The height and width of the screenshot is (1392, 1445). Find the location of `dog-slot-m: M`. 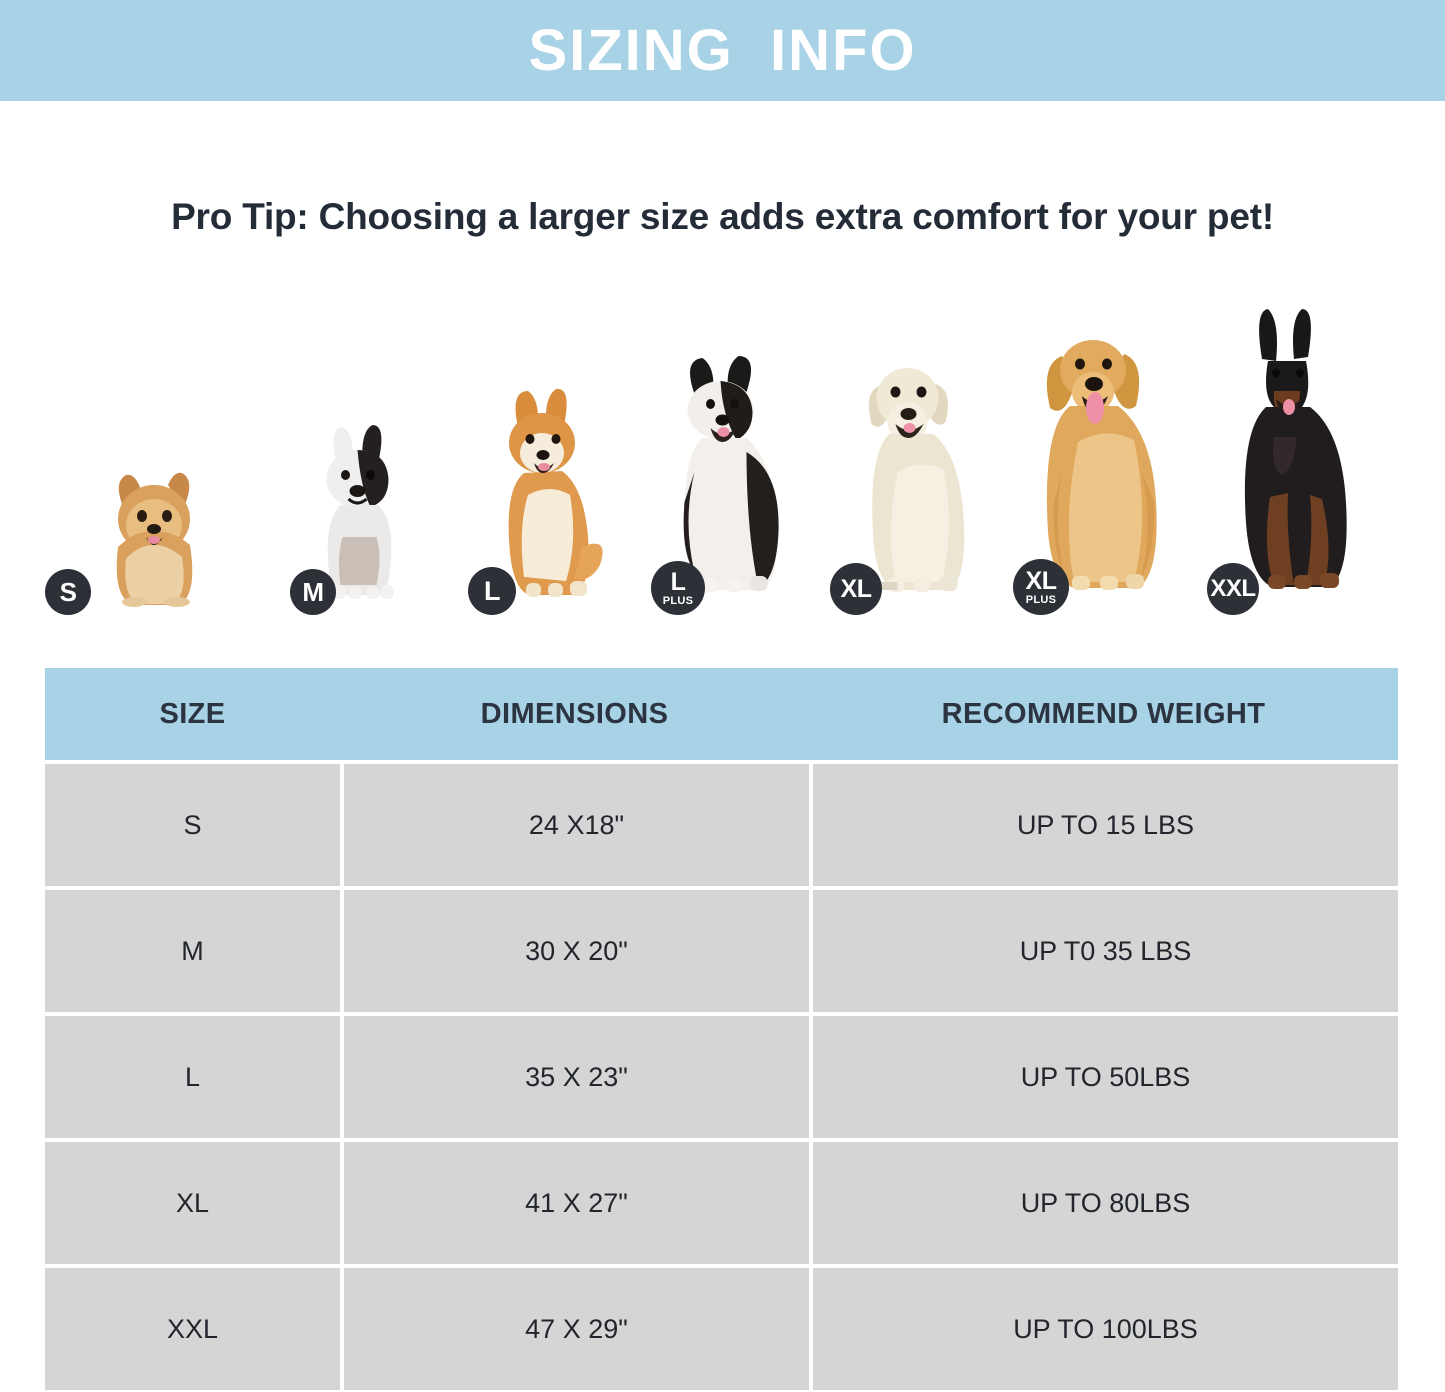

dog-slot-m: M is located at coordinates (347, 515).